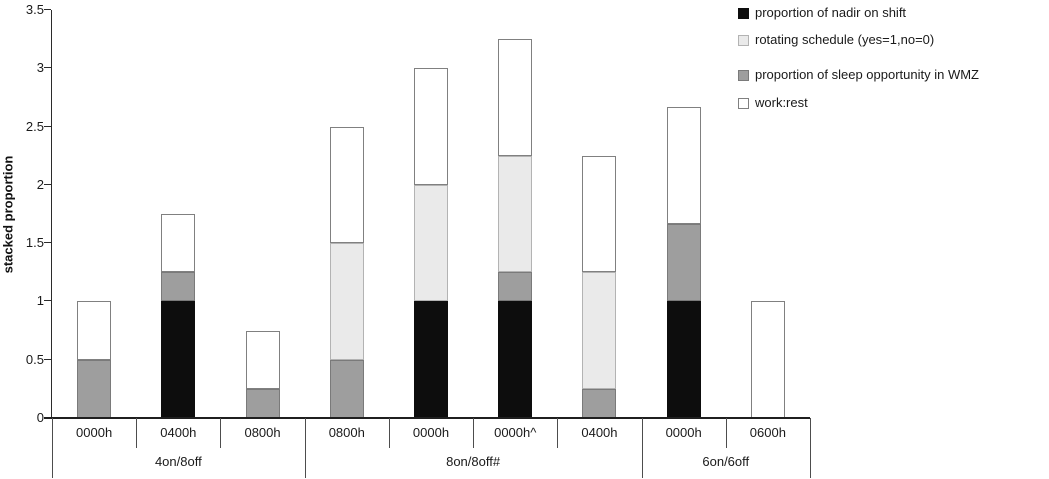 This screenshot has height=479, width=1049. What do you see at coordinates (515, 432) in the screenshot?
I see `x-tick-label: 0000h^` at bounding box center [515, 432].